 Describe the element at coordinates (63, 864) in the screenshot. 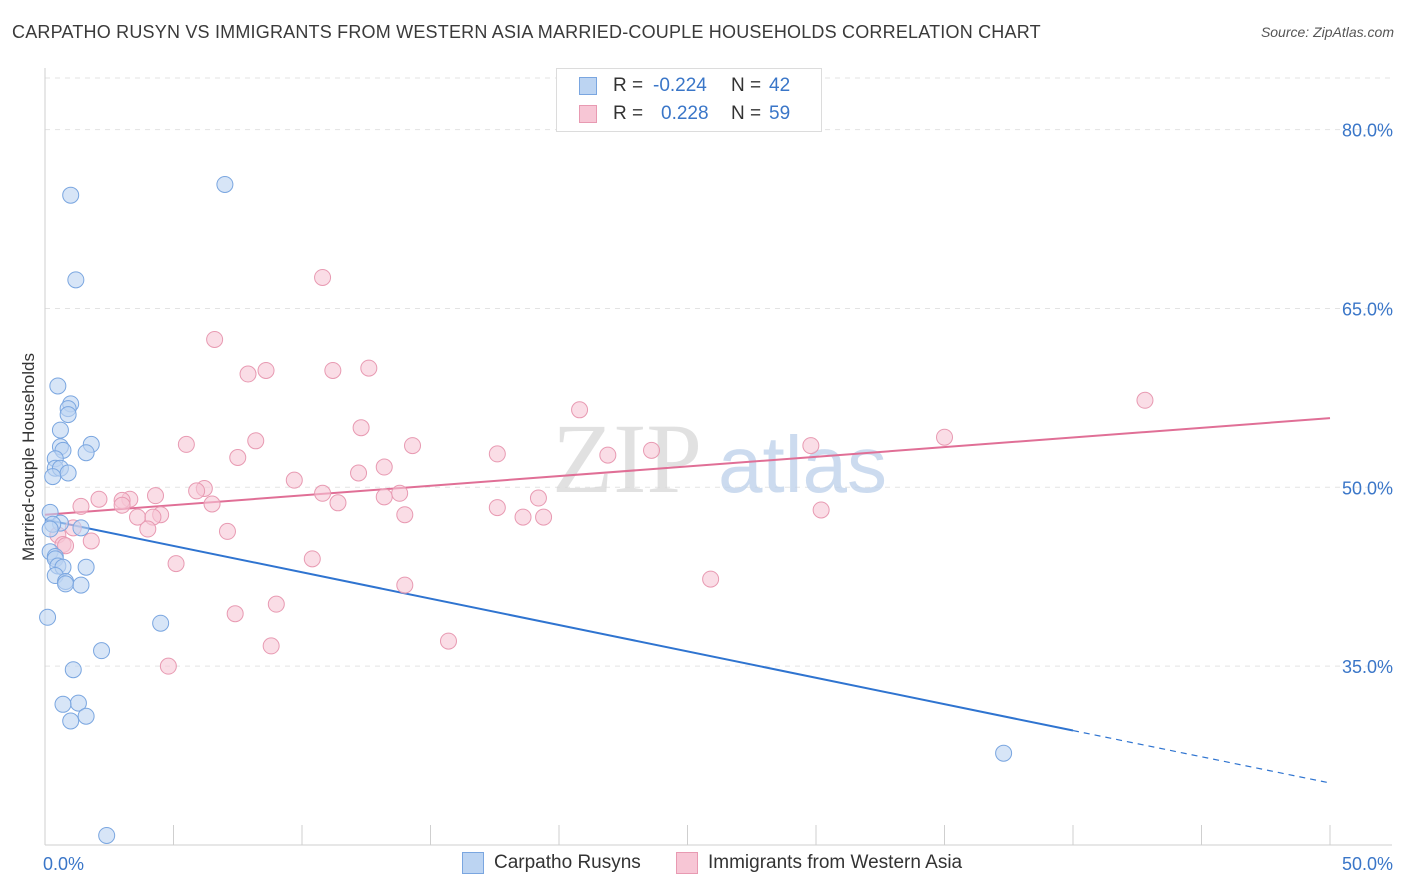

I see `x-tick-label-min: 0.0%` at that location.